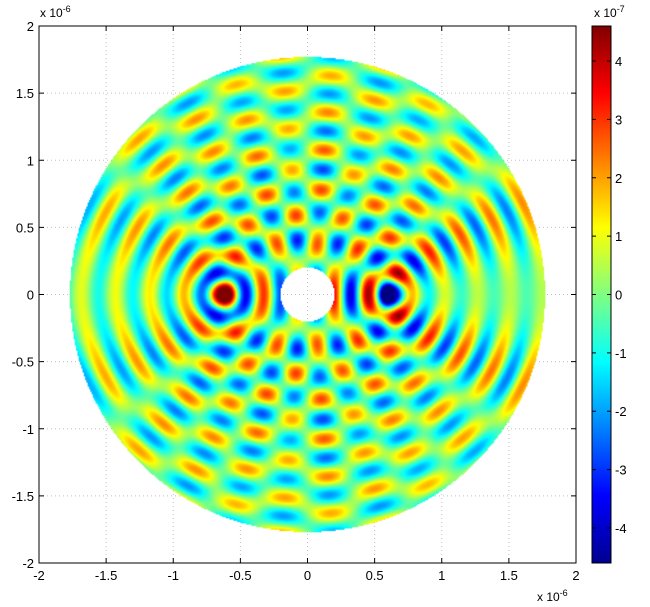 This screenshot has width=650, height=607. What do you see at coordinates (23, 496) in the screenshot?
I see `y-tick-label: -1.5` at bounding box center [23, 496].